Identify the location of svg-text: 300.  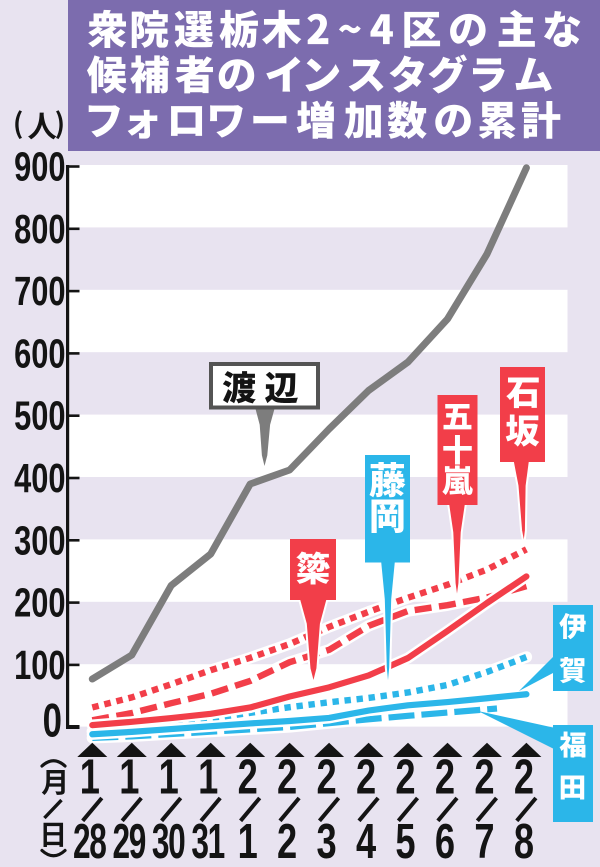
(39, 540).